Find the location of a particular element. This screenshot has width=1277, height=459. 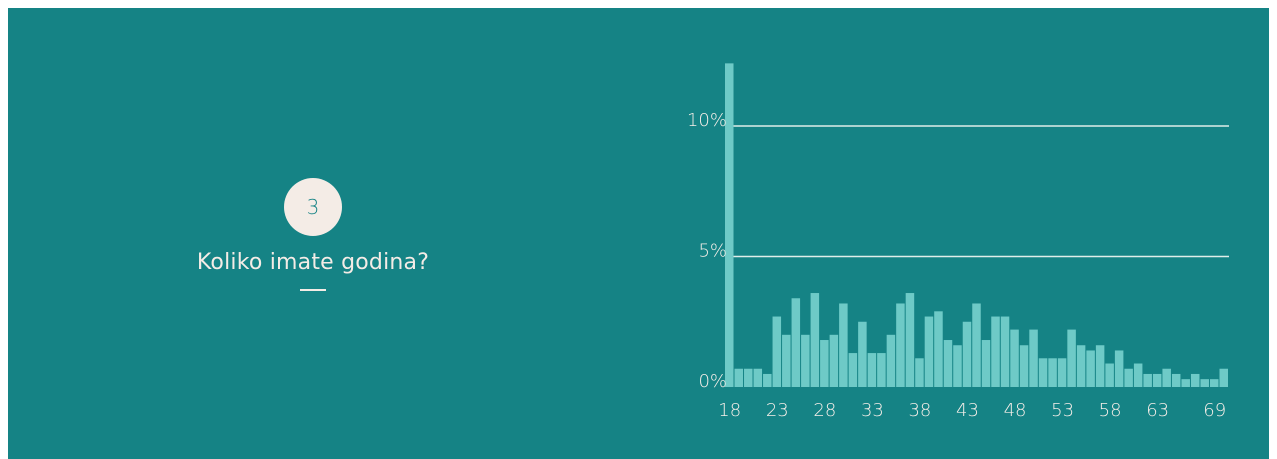

x-tick-label: 33 is located at coordinates (872, 410).